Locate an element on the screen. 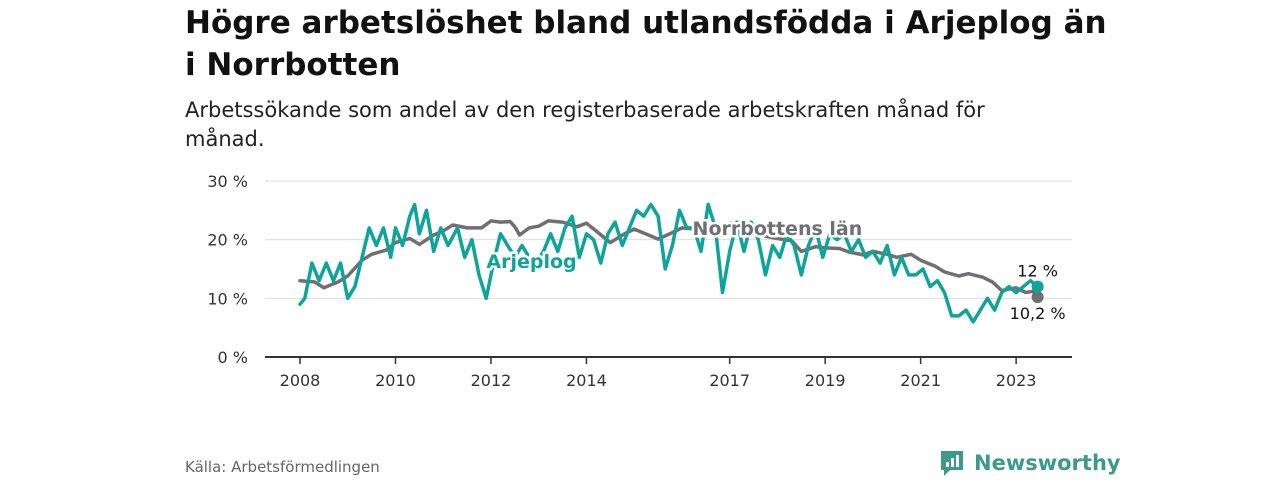 Image resolution: width=1280 pixels, height=480 pixels. x-tick-label: 2014 is located at coordinates (586, 380).